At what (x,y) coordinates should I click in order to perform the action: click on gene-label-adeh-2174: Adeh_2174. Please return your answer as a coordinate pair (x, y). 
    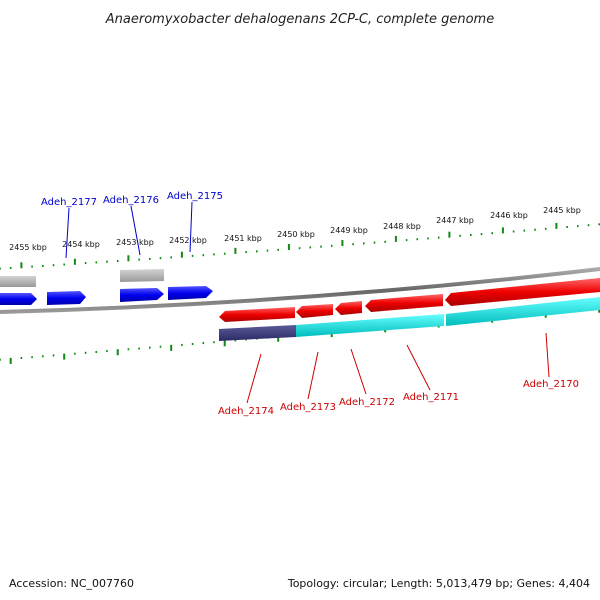
    Looking at the image, I should click on (246, 411).